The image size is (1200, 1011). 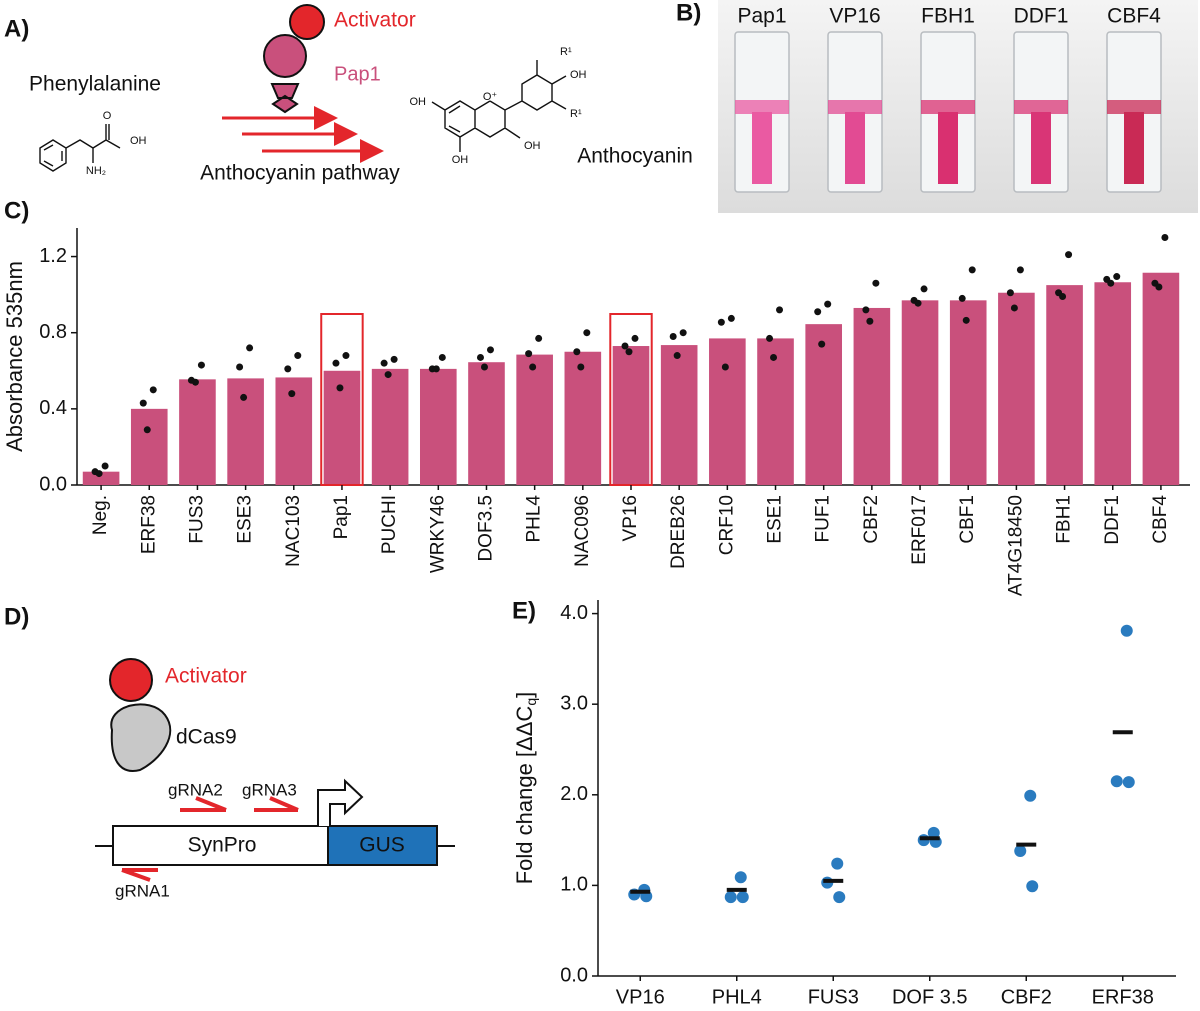 I want to click on x-tick-label: DOF3.5, so click(x=485, y=528).